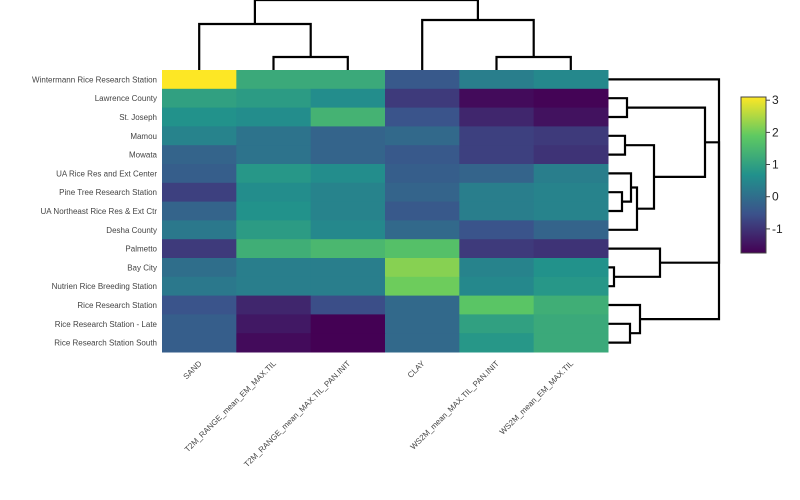  I want to click on colorbar: 3 2 1 0 -1, so click(761, 173).